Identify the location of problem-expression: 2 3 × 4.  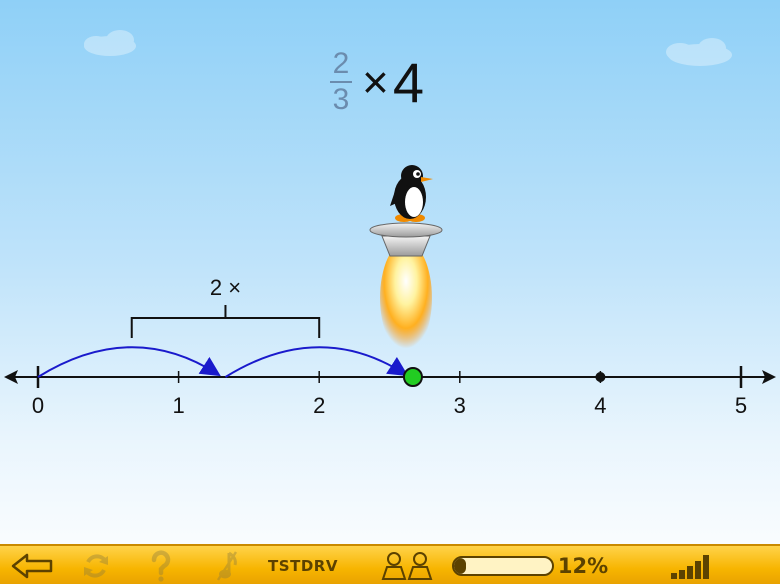
(377, 82).